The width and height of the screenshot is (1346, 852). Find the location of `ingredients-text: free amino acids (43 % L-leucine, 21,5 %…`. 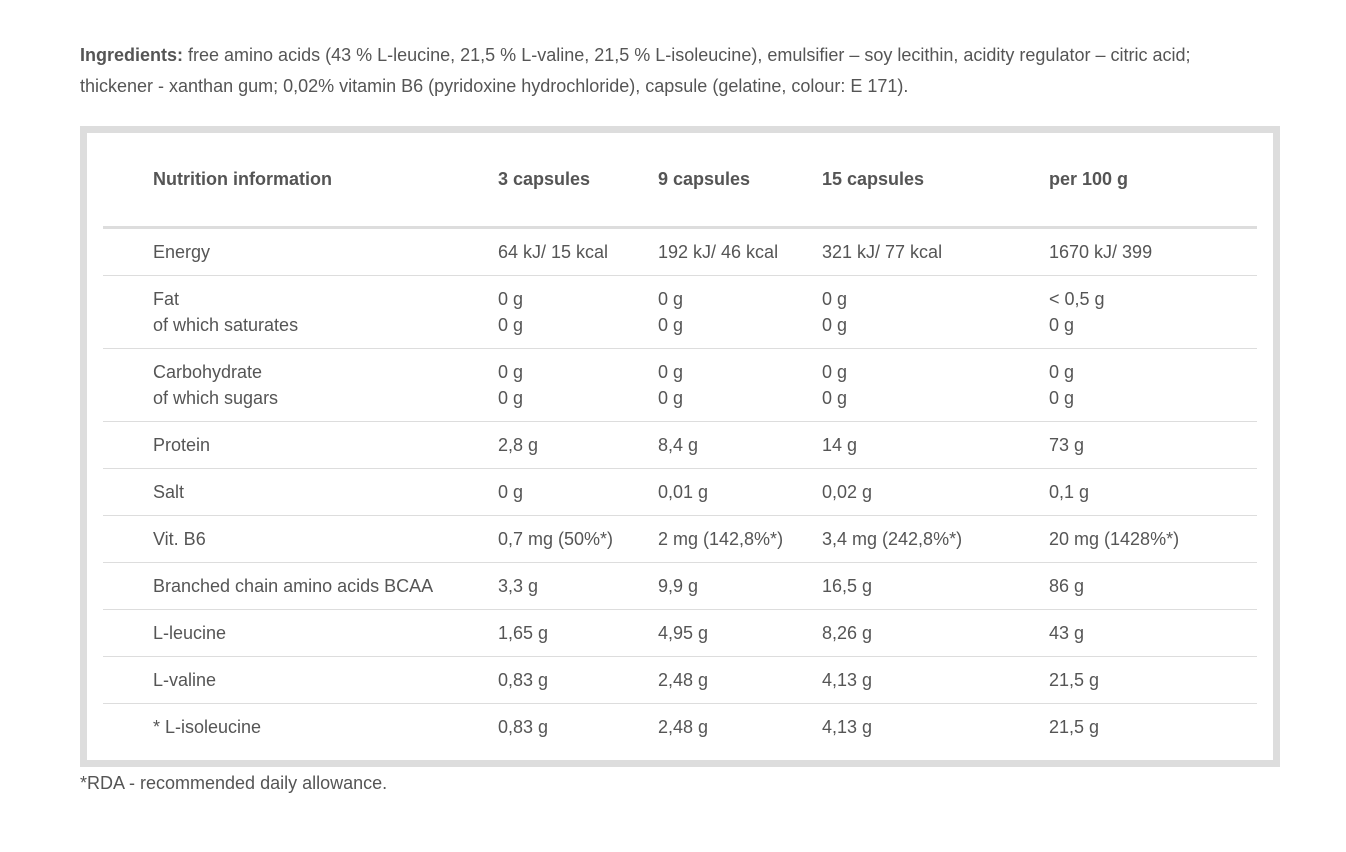

ingredients-text: free amino acids (43 % L-leucine, 21,5 %… is located at coordinates (635, 70).